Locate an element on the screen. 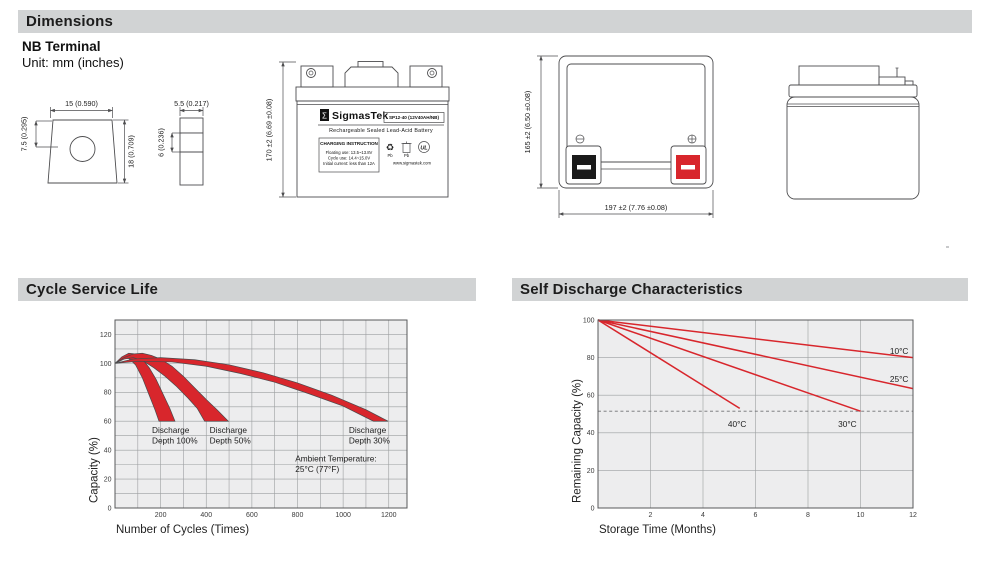  series-label: 40°C is located at coordinates (737, 424).